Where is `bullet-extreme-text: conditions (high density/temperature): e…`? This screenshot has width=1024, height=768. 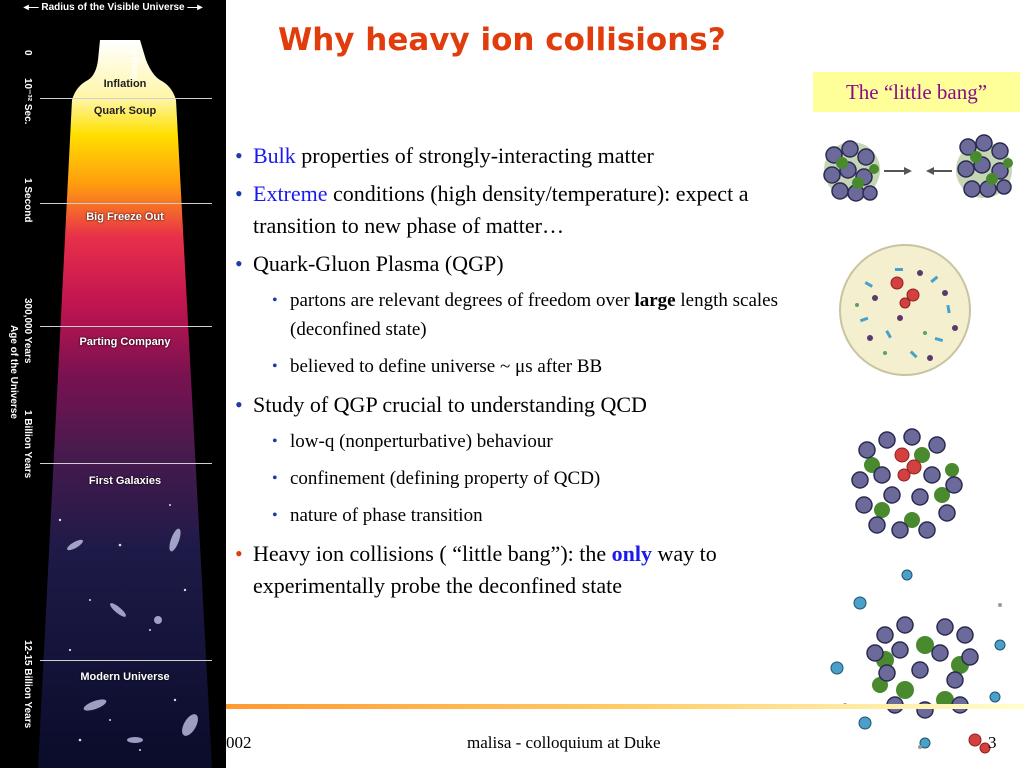
bullet-extreme-text: conditions (high density/temperature): e… is located at coordinates (501, 209).